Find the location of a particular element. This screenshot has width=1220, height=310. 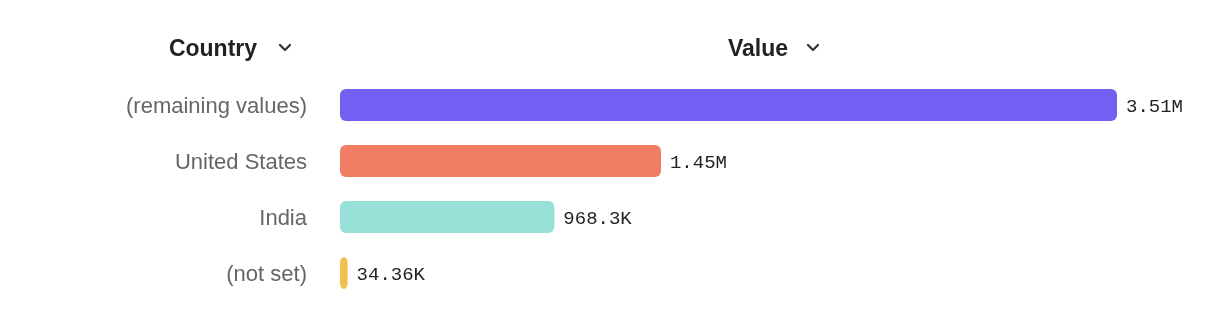

data-label: 968.3K is located at coordinates (598, 218).